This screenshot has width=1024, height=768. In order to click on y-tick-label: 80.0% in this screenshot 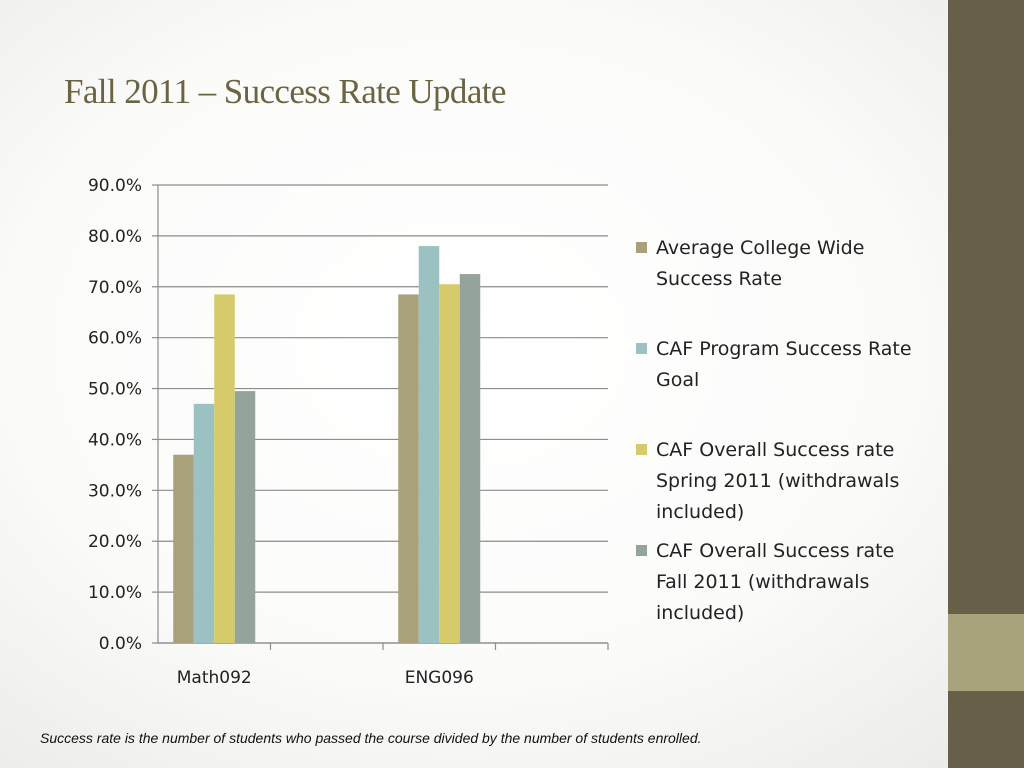, I will do `click(115, 237)`.